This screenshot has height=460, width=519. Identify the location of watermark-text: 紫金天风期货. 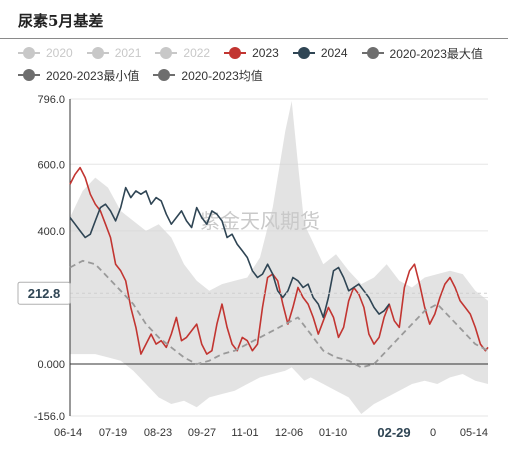
(260, 221).